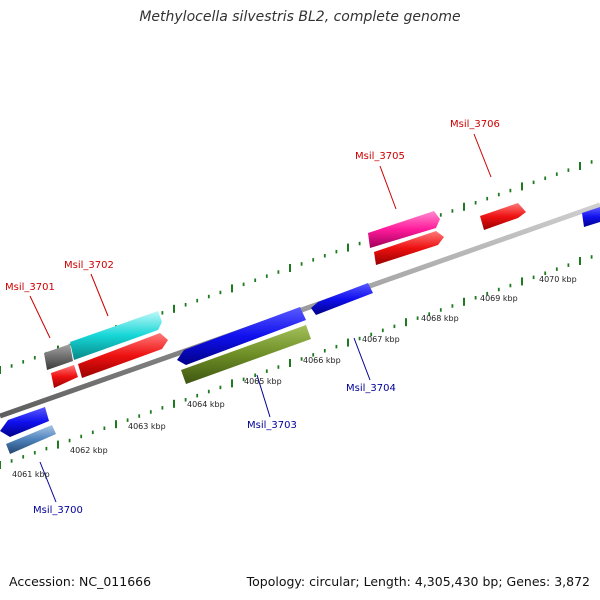 This screenshot has height=600, width=600. I want to click on leader-msil3703, so click(263, 396).